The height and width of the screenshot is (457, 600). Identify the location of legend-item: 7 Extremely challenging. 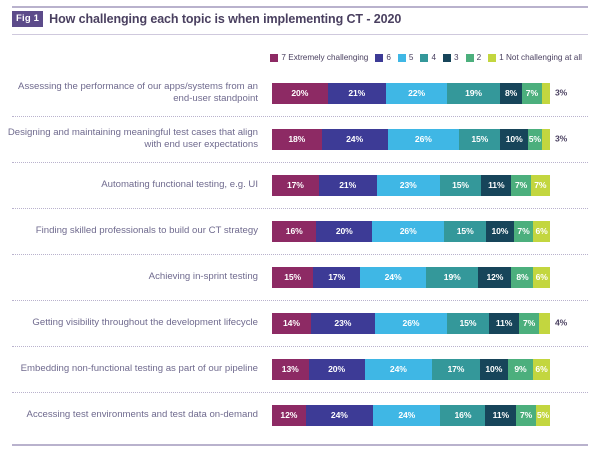
(319, 58).